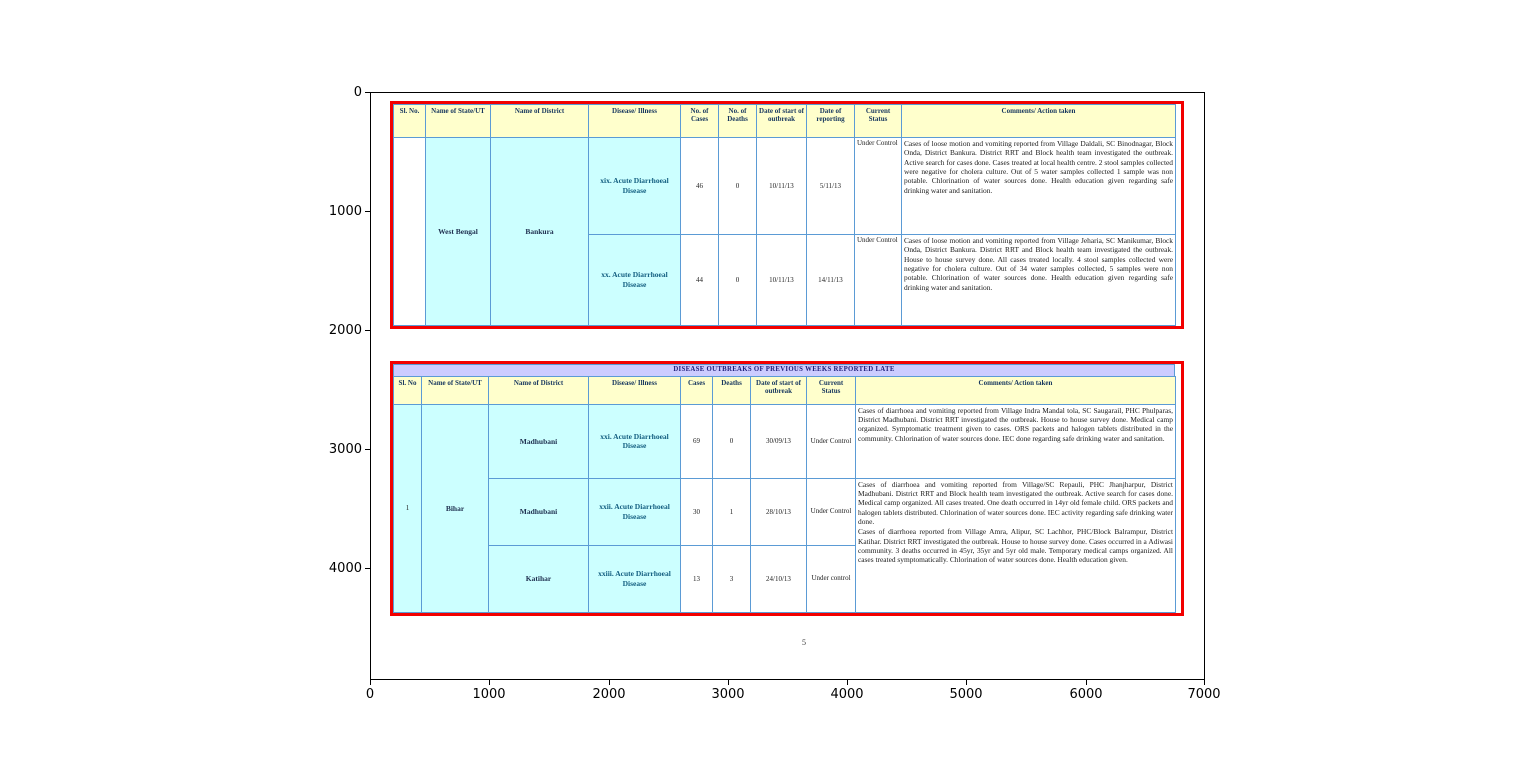 The height and width of the screenshot is (767, 1536). Describe the element at coordinates (699, 121) in the screenshot. I see `col-header-cases: No. of Cases` at that location.